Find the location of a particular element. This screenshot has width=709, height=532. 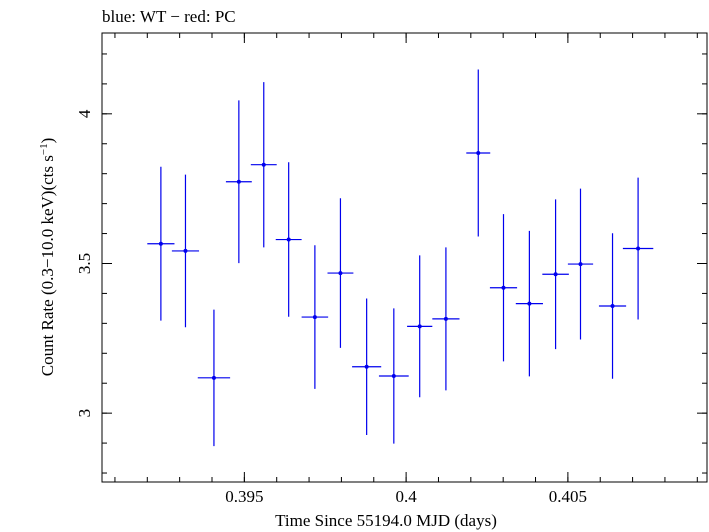

x-tick-label: 0.395 is located at coordinates (244, 496).